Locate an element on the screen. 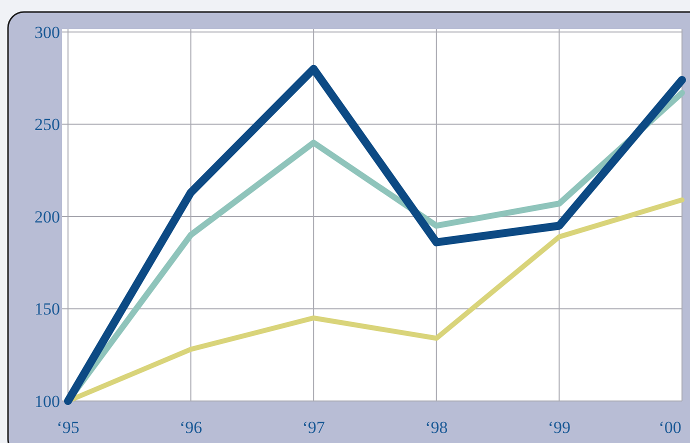 The width and height of the screenshot is (690, 443). y-tick-label: 250 is located at coordinates (47, 124).